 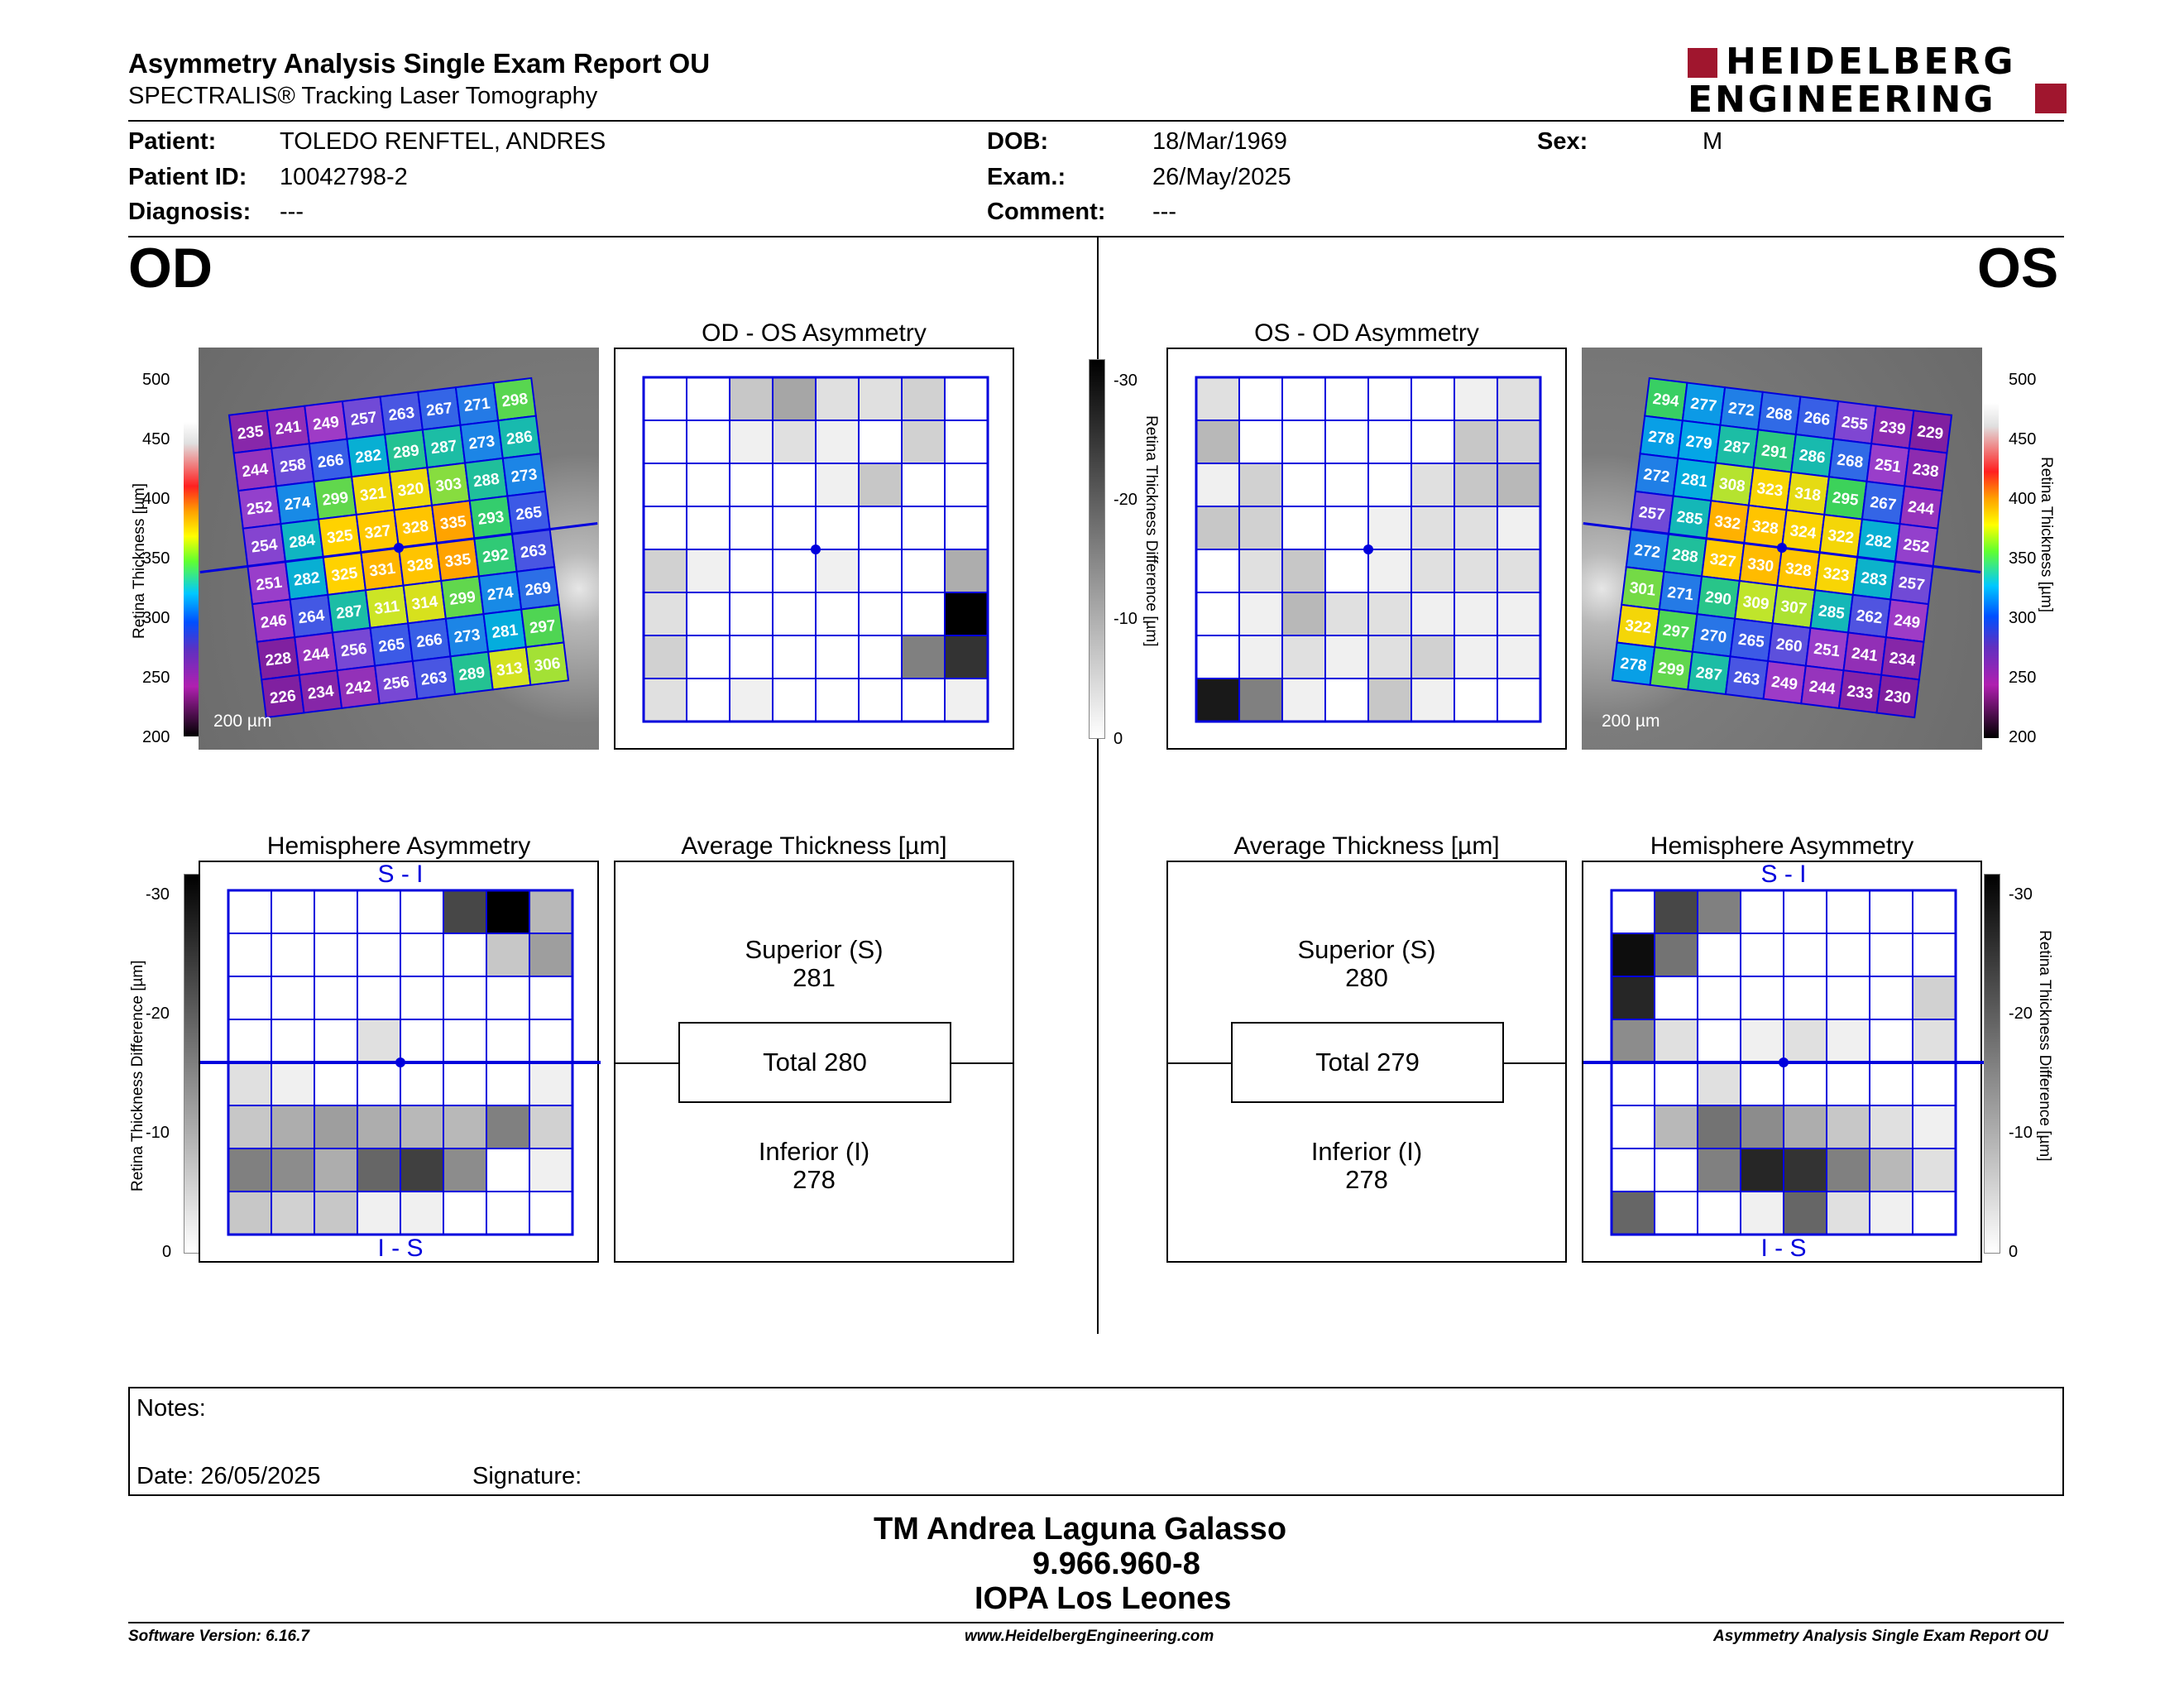 I want to click on os_thickness-value: 278, so click(x=1633, y=665).